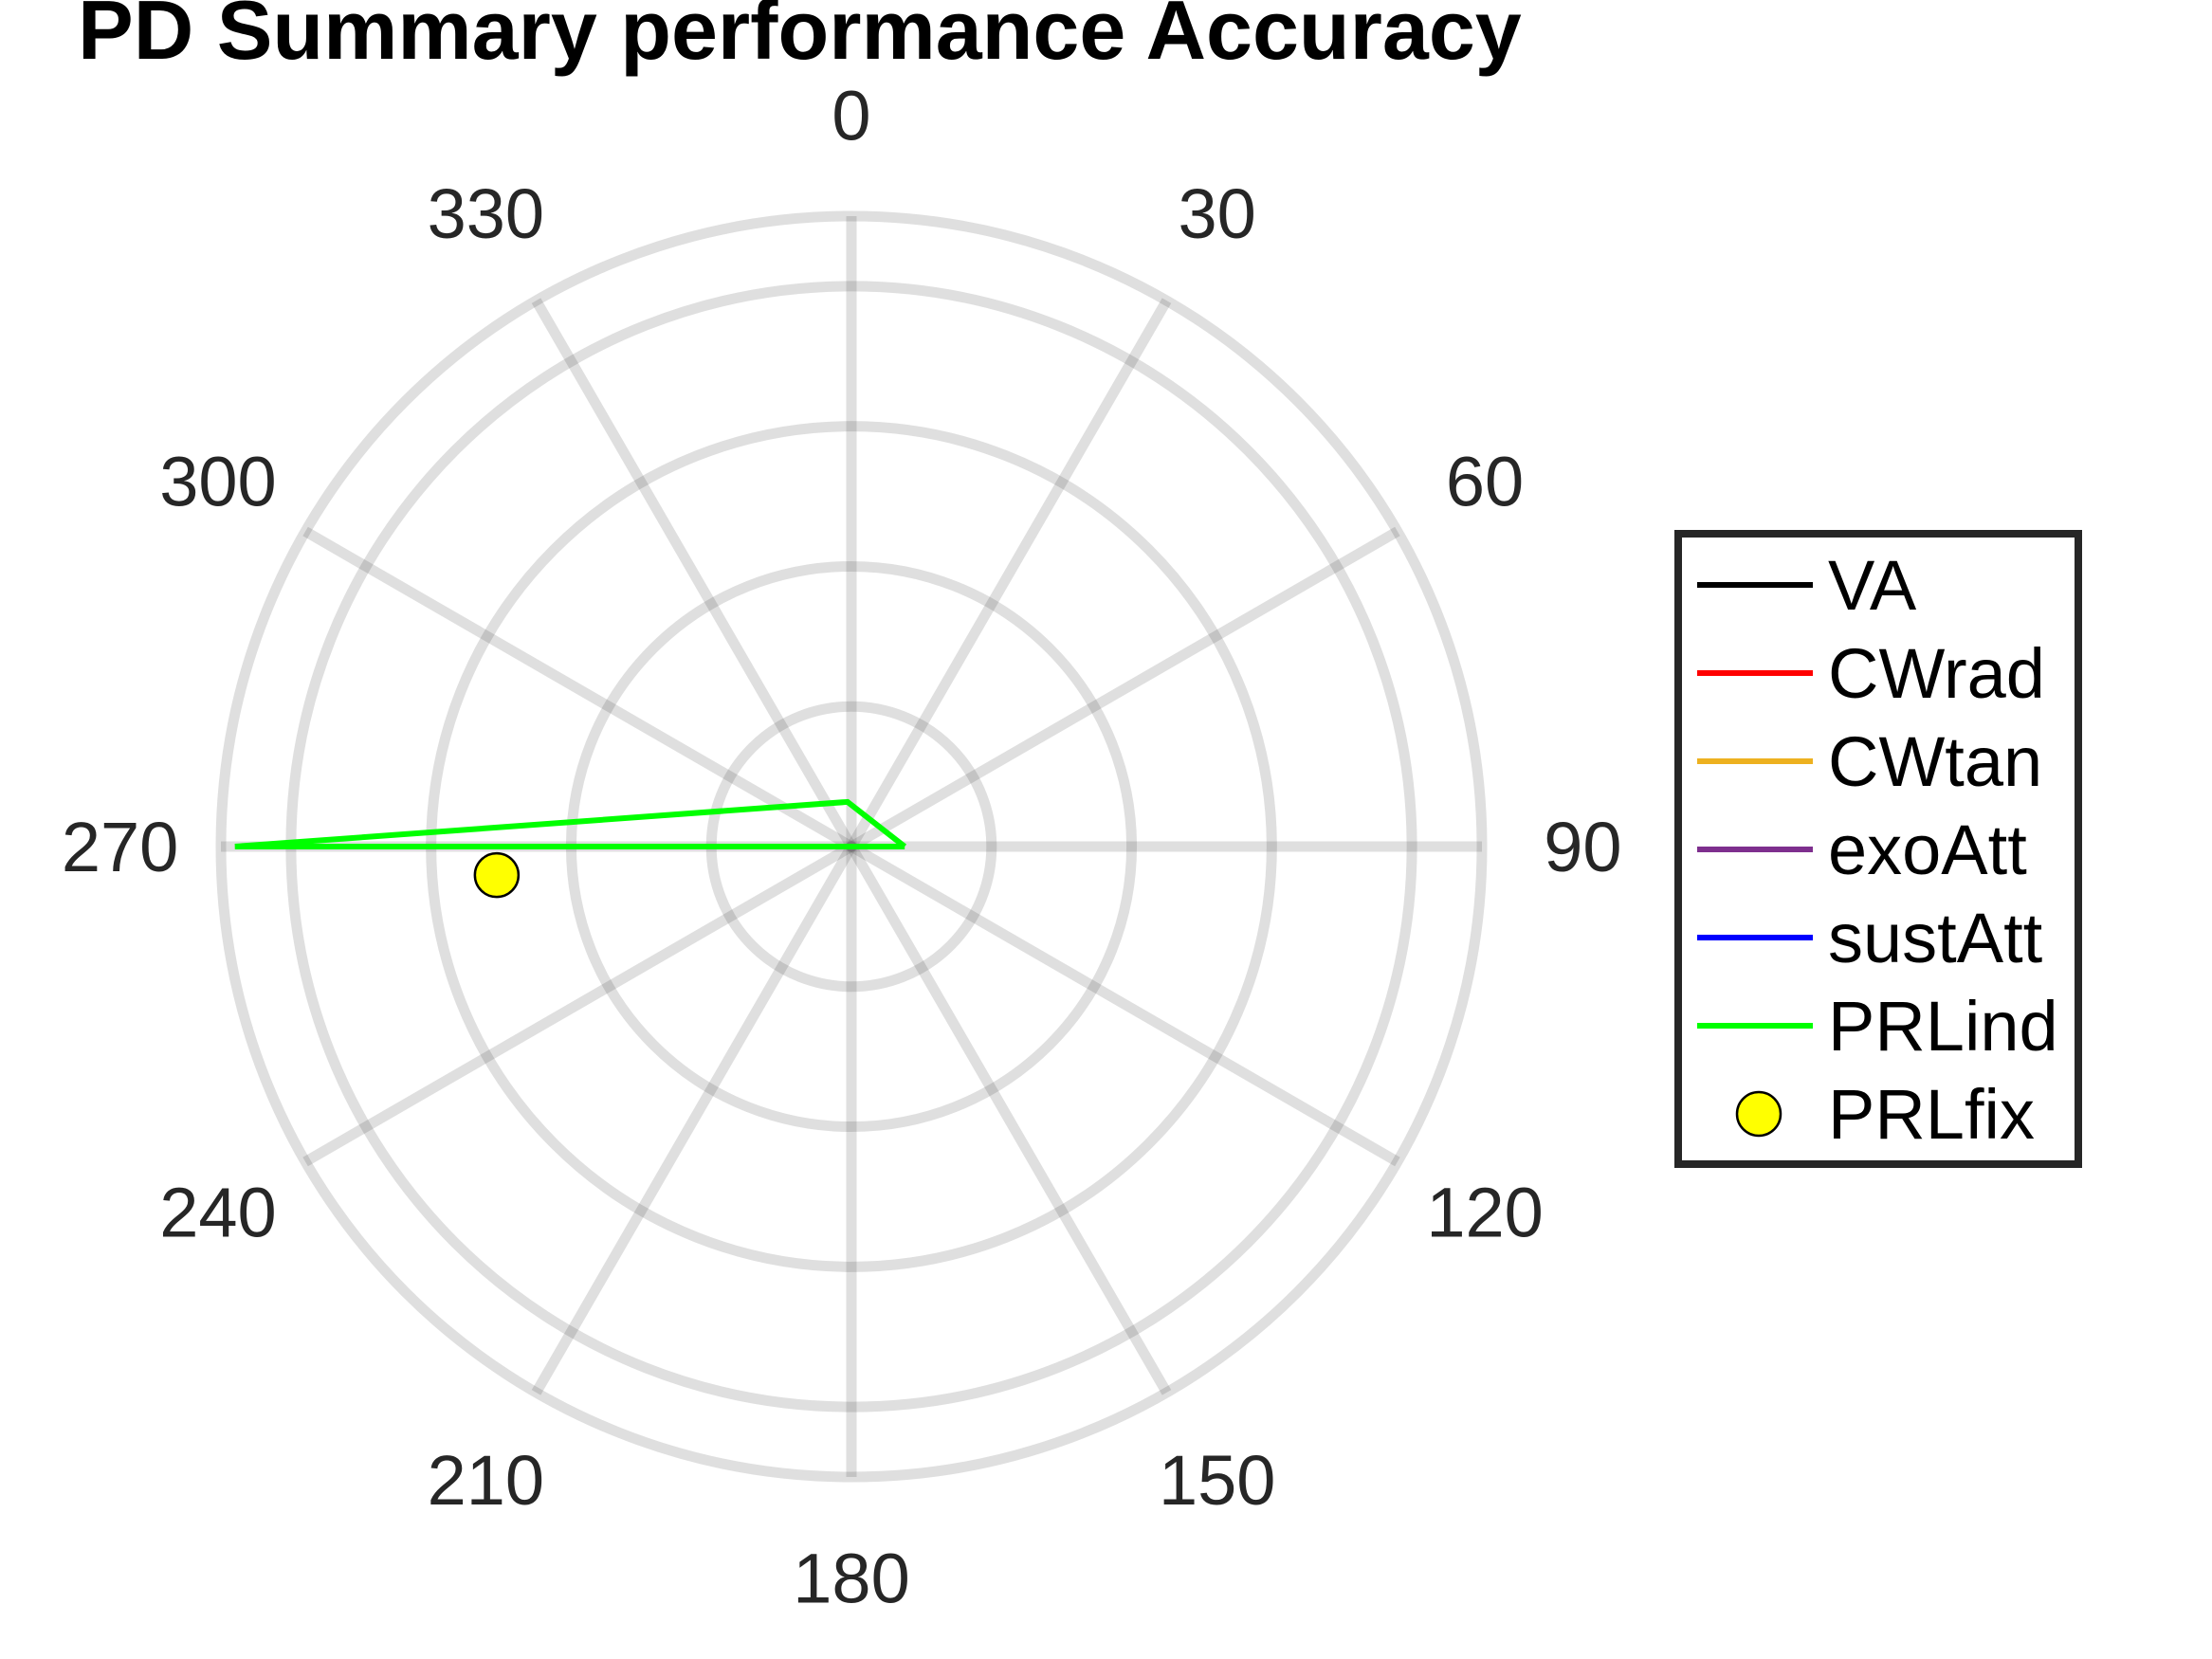 The width and height of the screenshot is (2212, 1659). I want to click on theta-tick-60: 60, so click(1485, 481).